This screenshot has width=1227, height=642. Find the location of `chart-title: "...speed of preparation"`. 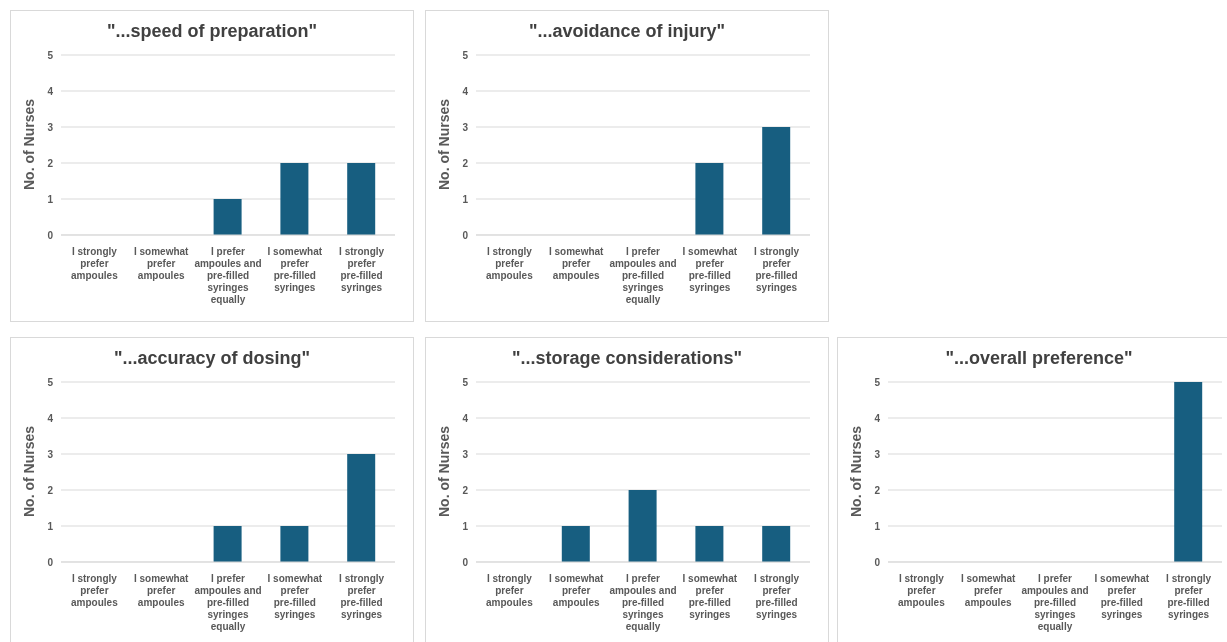

chart-title: "...speed of preparation" is located at coordinates (212, 32).